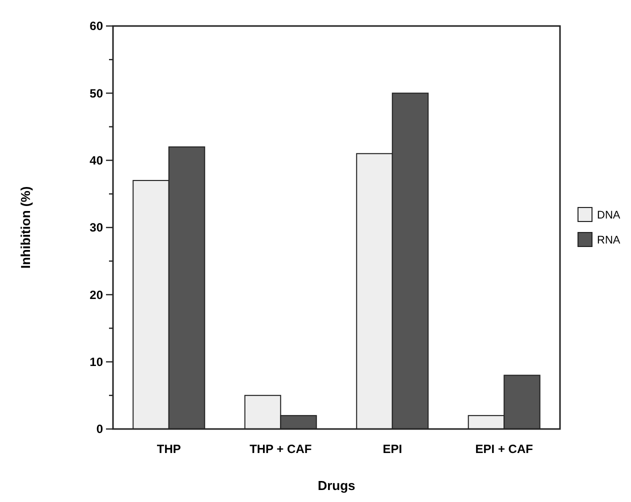 This screenshot has height=502, width=631. I want to click on x-tick-label: THP, so click(168, 449).